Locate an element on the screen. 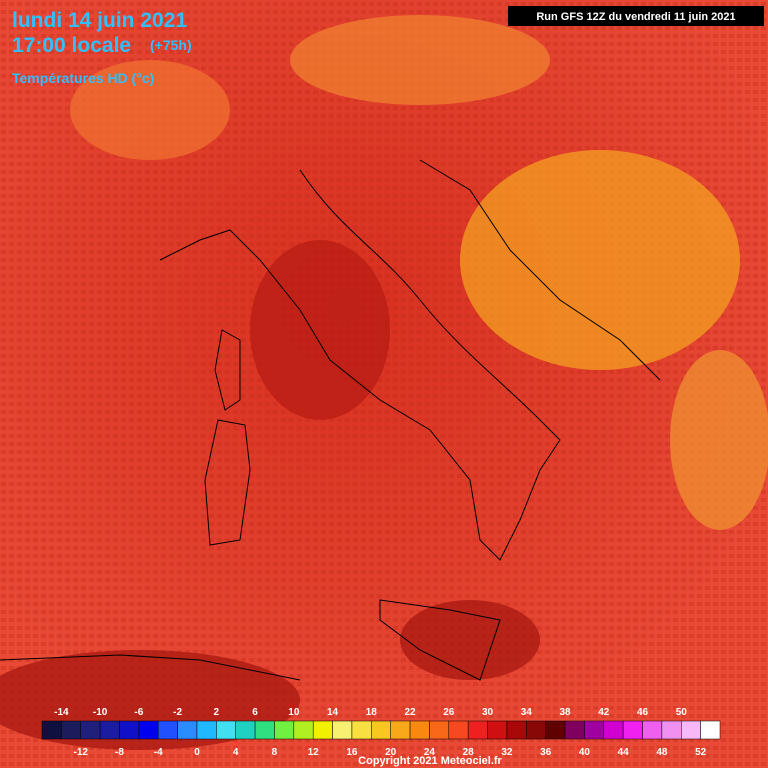 The width and height of the screenshot is (768, 768). legend-label: 12 is located at coordinates (314, 752).